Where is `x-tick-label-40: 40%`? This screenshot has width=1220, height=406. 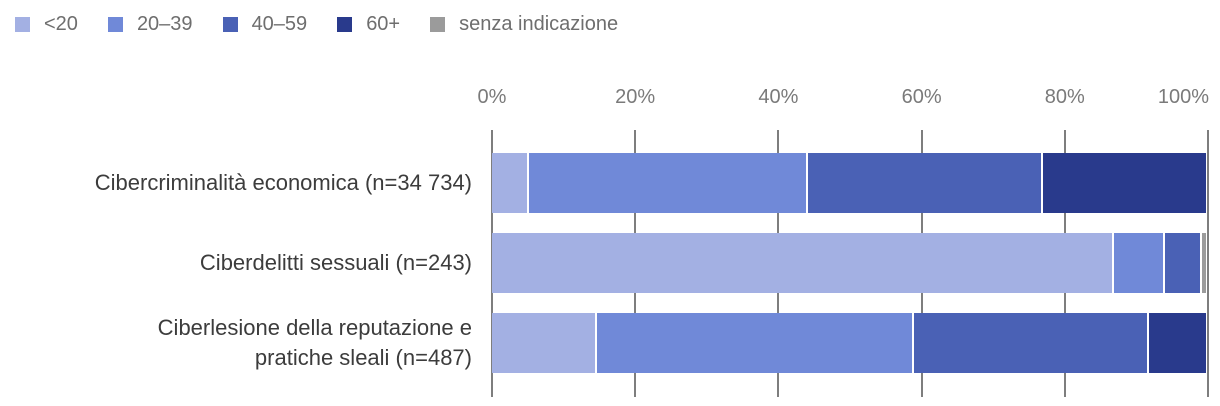
x-tick-label-40: 40% is located at coordinates (778, 97).